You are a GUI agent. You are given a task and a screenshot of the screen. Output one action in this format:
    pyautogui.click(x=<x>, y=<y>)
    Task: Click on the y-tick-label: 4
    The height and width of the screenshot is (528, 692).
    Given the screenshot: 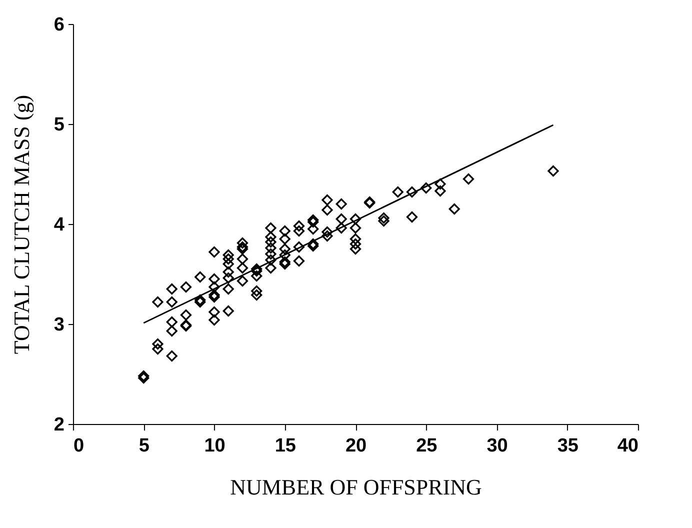 What is the action you would take?
    pyautogui.click(x=59, y=225)
    